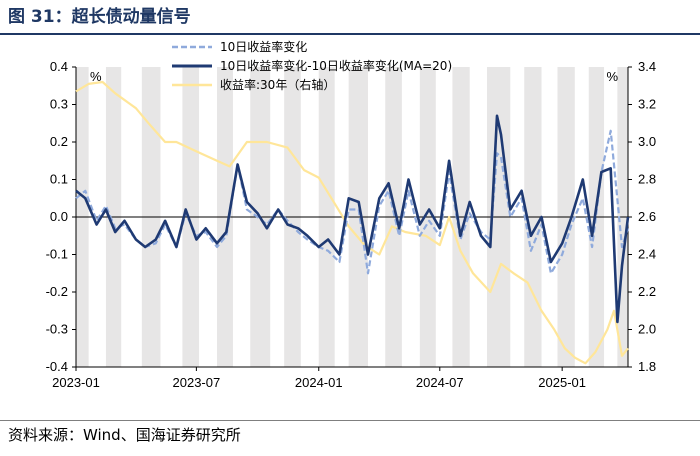 The height and width of the screenshot is (456, 700). I want to click on left-tick-label: -0.3, so click(57, 329).